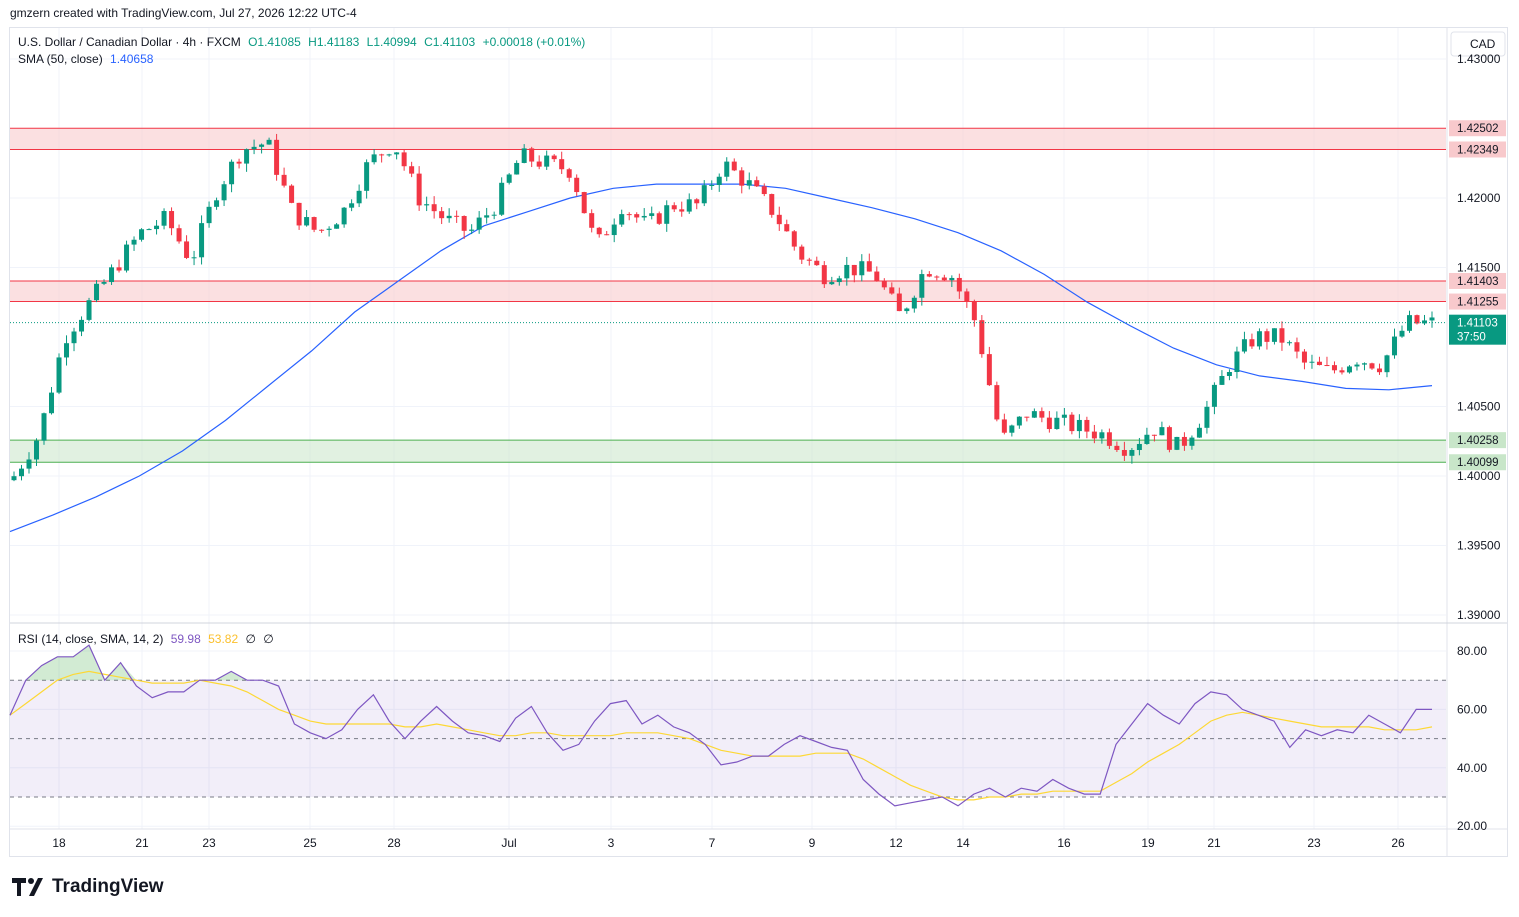 Image resolution: width=1519 pixels, height=917 pixels. What do you see at coordinates (310, 843) in the screenshot?
I see `time-tick-label: 25` at bounding box center [310, 843].